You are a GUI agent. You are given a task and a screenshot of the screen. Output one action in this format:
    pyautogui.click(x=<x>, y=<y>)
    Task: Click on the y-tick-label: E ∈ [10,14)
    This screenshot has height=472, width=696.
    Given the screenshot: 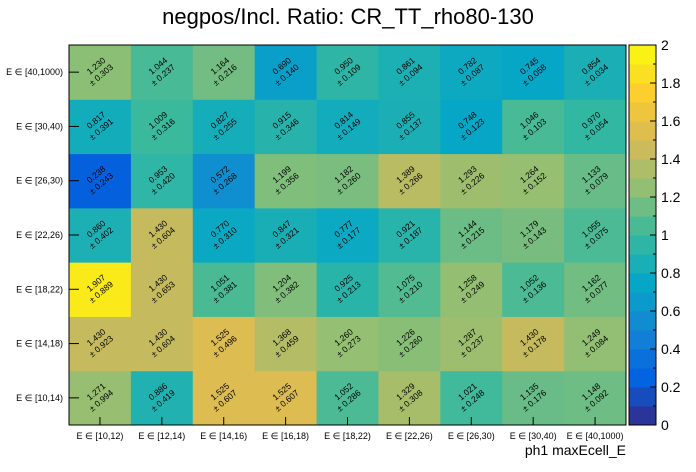 What is the action you would take?
    pyautogui.click(x=39, y=398)
    